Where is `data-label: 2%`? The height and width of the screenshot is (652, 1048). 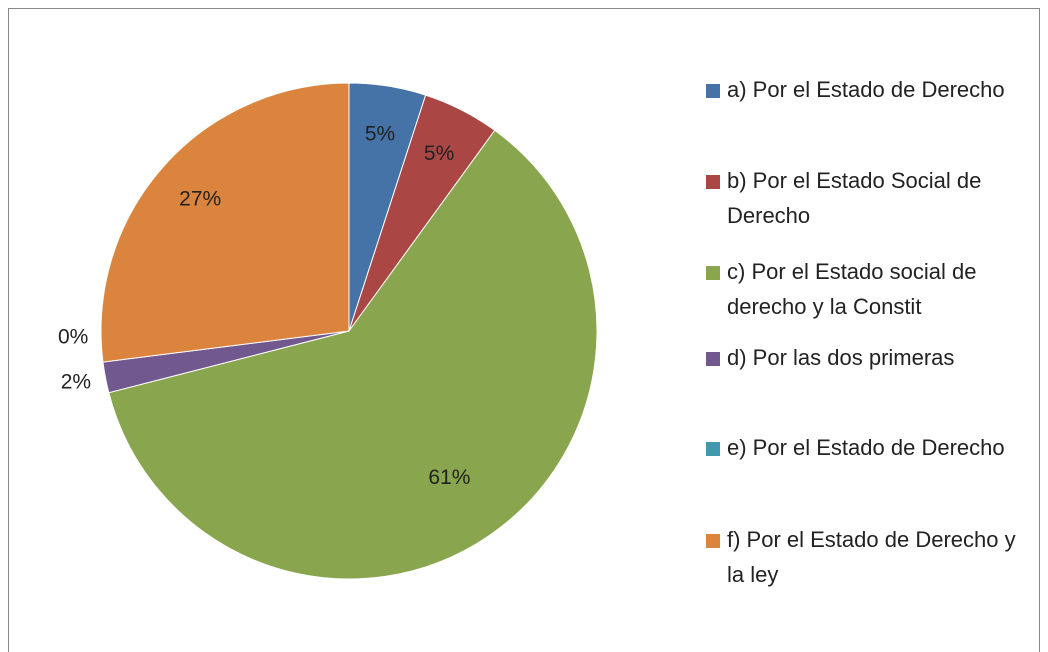 data-label: 2% is located at coordinates (76, 382).